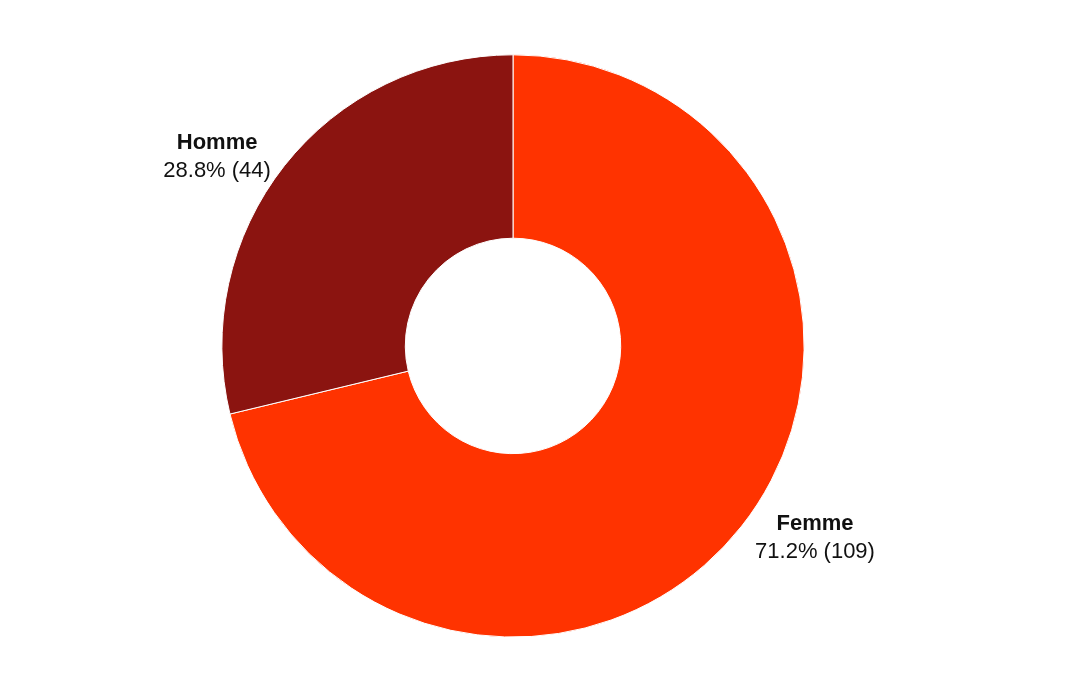 The width and height of the screenshot is (1080, 685). What do you see at coordinates (217, 141) in the screenshot?
I see `slice-label: Homme` at bounding box center [217, 141].